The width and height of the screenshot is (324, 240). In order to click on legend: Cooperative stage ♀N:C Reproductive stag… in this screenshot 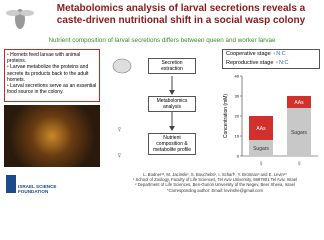, I will do `click(271, 59)`.